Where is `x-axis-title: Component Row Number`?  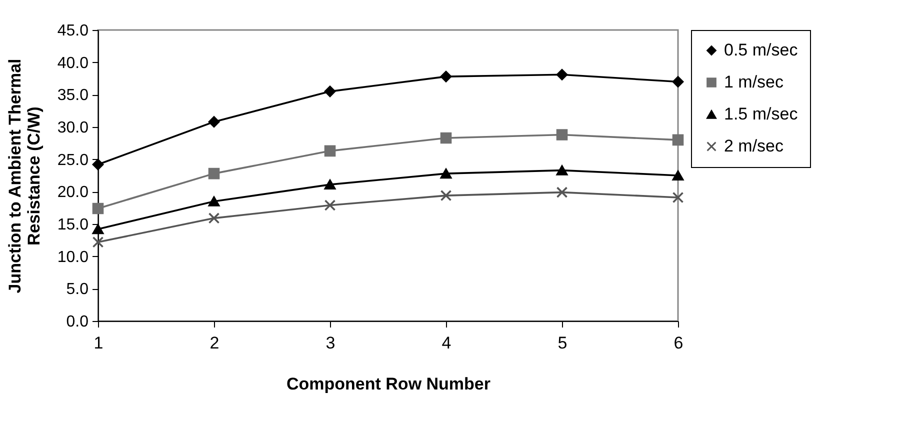 x-axis-title: Component Row Number is located at coordinates (388, 384).